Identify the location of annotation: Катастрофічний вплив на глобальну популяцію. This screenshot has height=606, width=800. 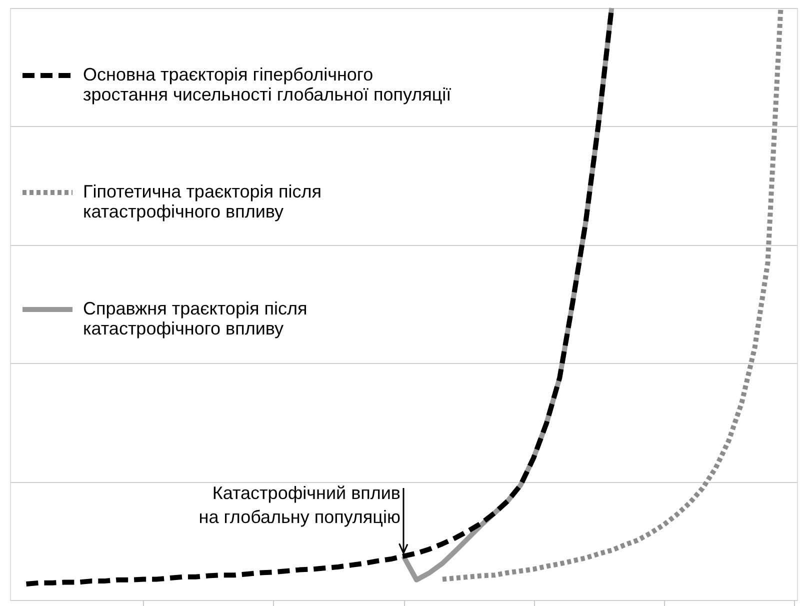
(299, 505).